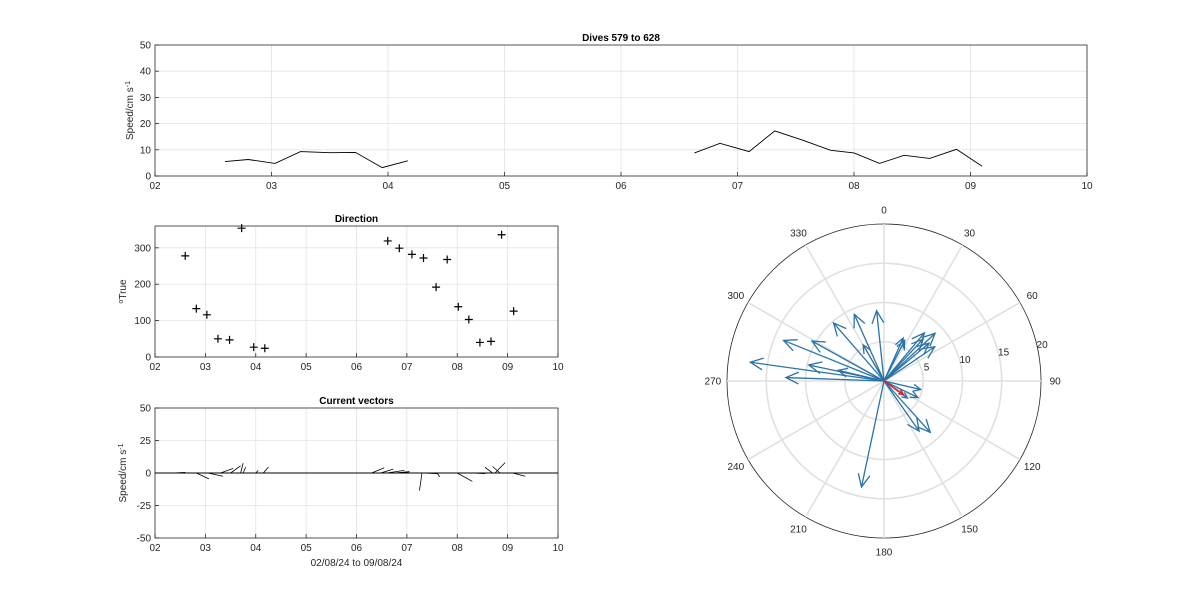  I want to click on theta-tick-label: 30, so click(970, 233).